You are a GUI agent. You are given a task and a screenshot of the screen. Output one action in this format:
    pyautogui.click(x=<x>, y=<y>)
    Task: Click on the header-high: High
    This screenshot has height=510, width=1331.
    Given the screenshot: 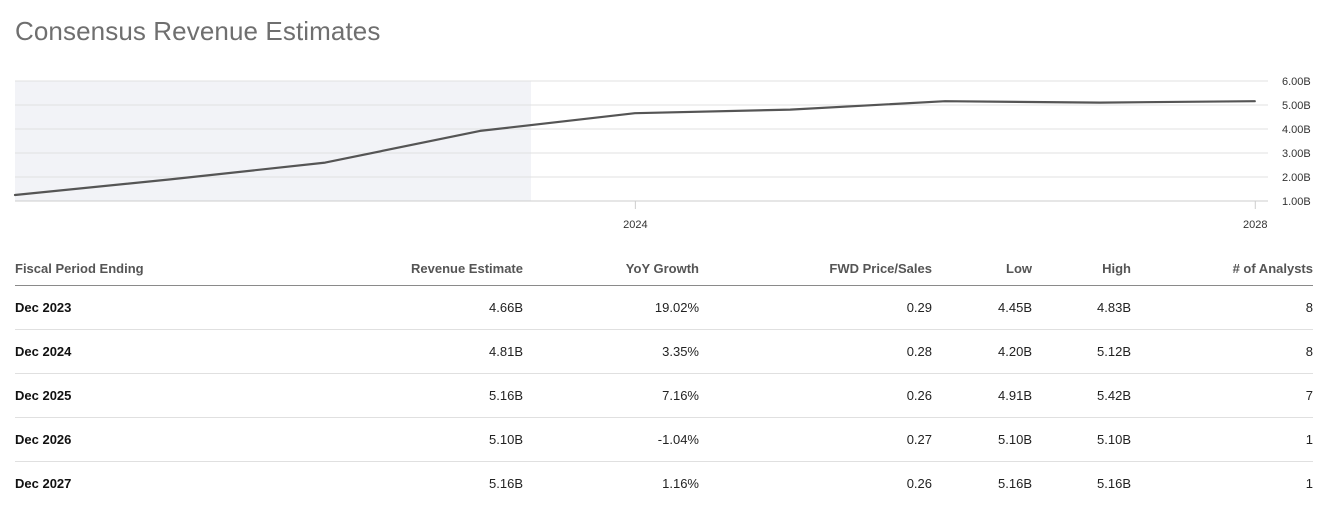 What is the action you would take?
    pyautogui.click(x=1081, y=269)
    